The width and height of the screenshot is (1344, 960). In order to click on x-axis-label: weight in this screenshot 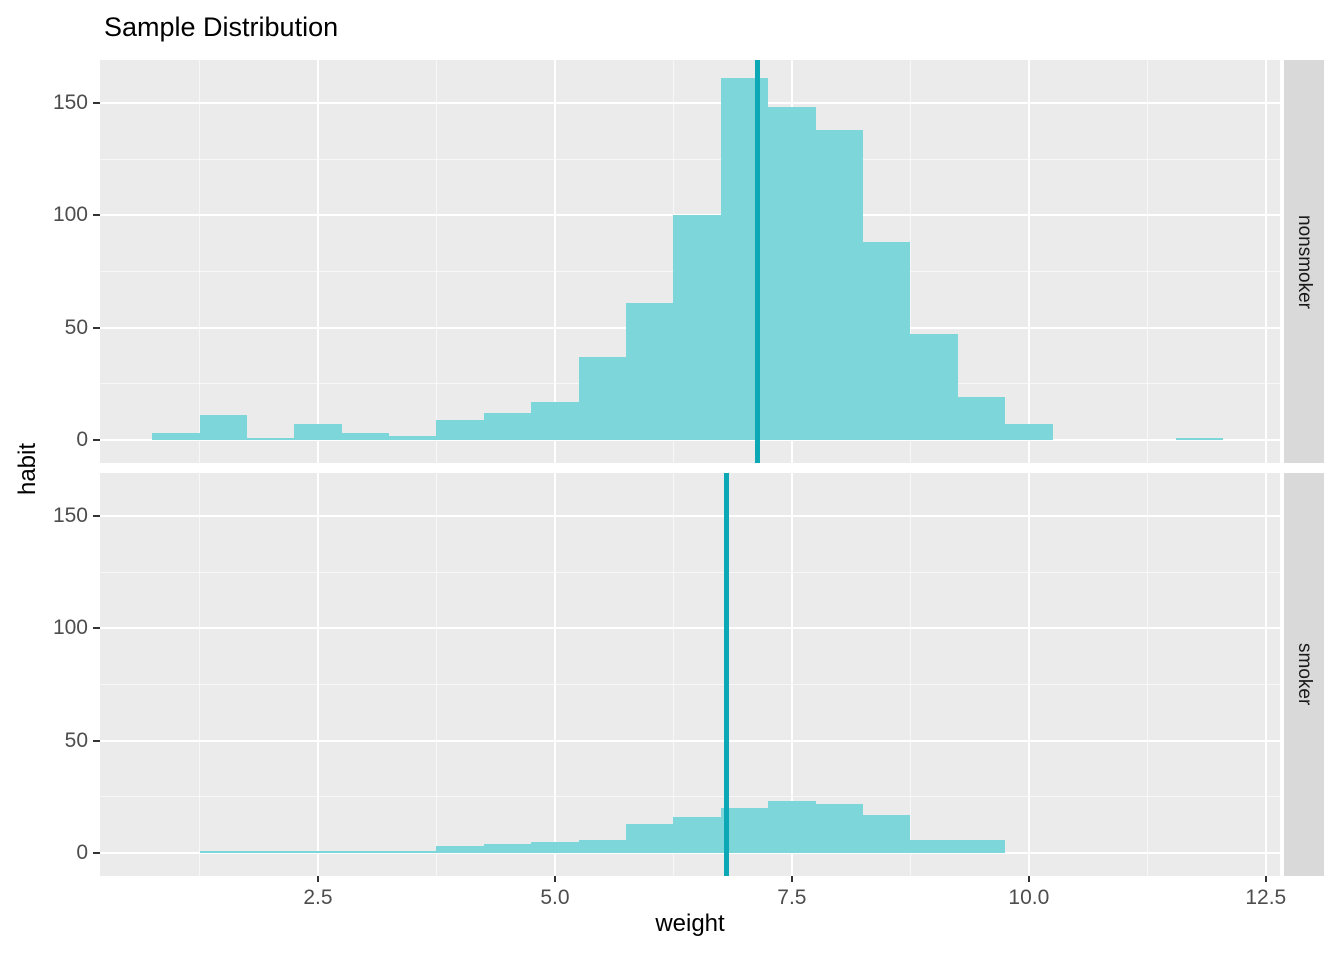, I will do `click(690, 923)`.